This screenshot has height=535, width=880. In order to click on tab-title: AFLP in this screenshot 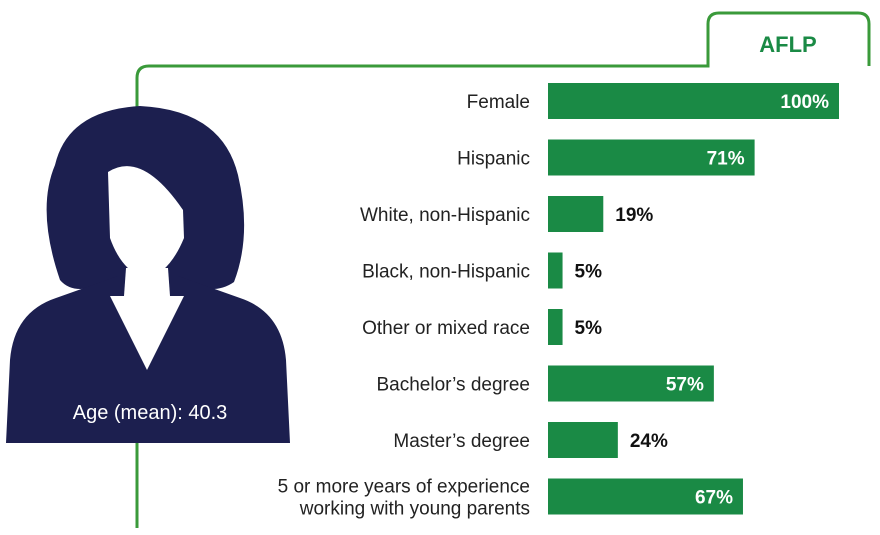, I will do `click(787, 44)`.